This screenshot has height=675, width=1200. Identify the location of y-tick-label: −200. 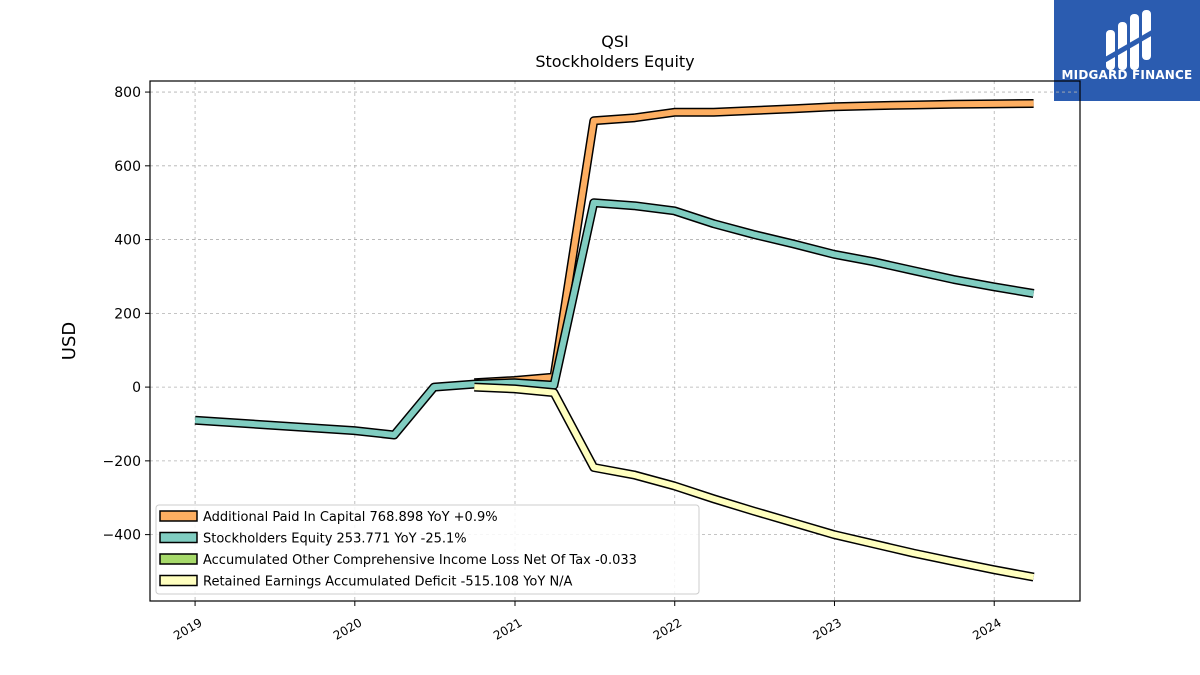
(122, 462).